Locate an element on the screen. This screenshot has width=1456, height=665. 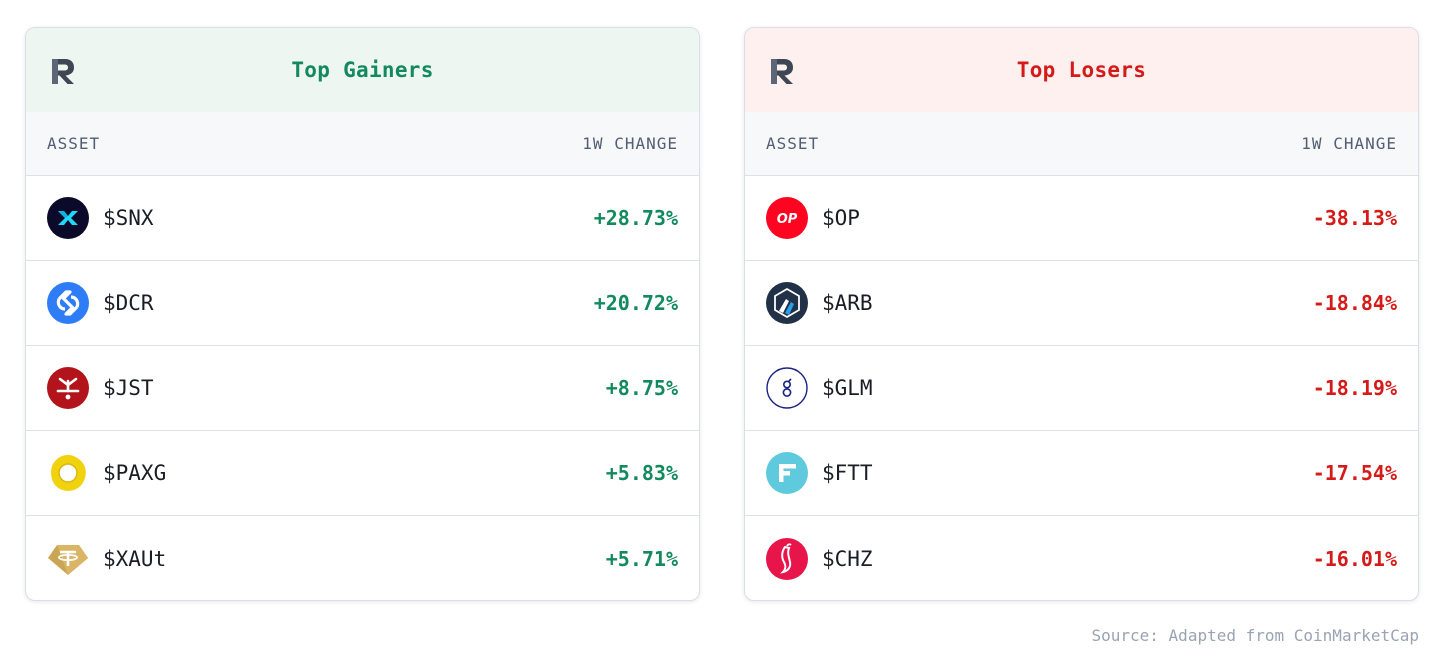
change-value: +5.71% is located at coordinates (641, 558).